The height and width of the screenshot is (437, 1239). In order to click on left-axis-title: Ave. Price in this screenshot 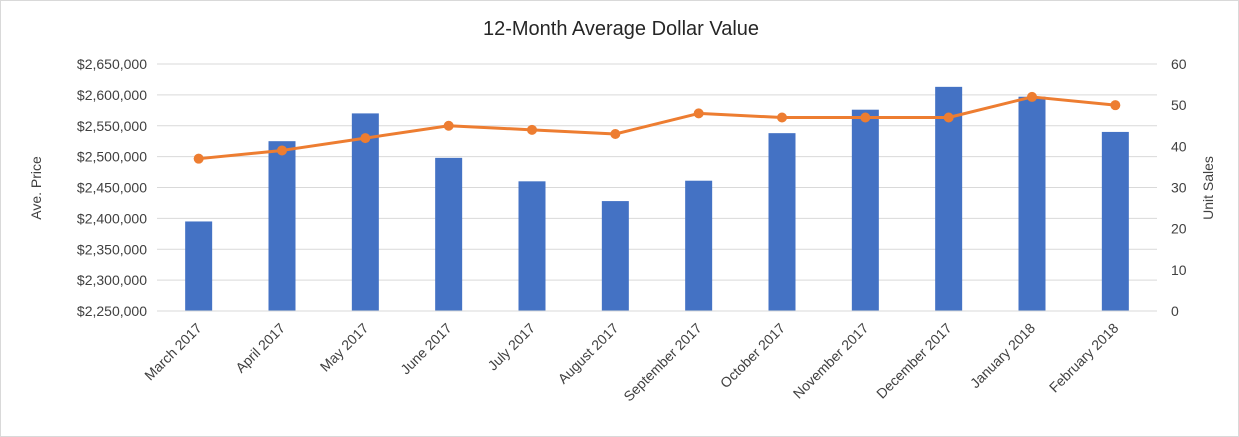, I will do `click(36, 188)`.